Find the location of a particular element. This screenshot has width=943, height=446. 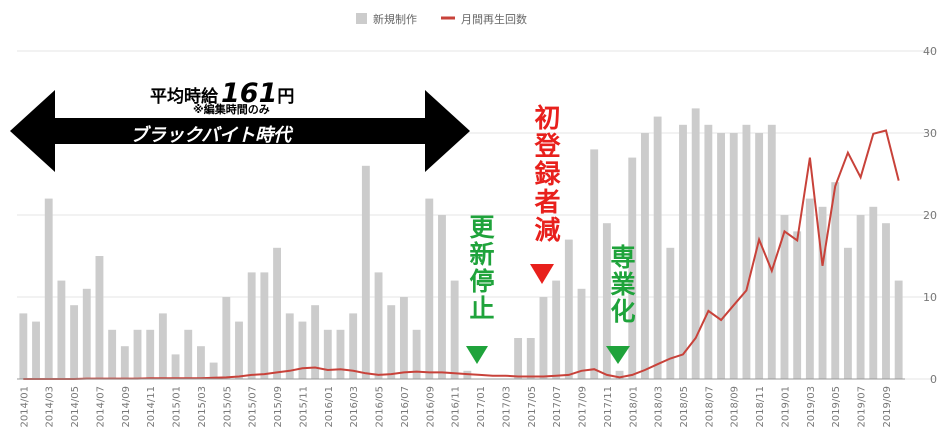

wage-unit: 円 is located at coordinates (286, 97).